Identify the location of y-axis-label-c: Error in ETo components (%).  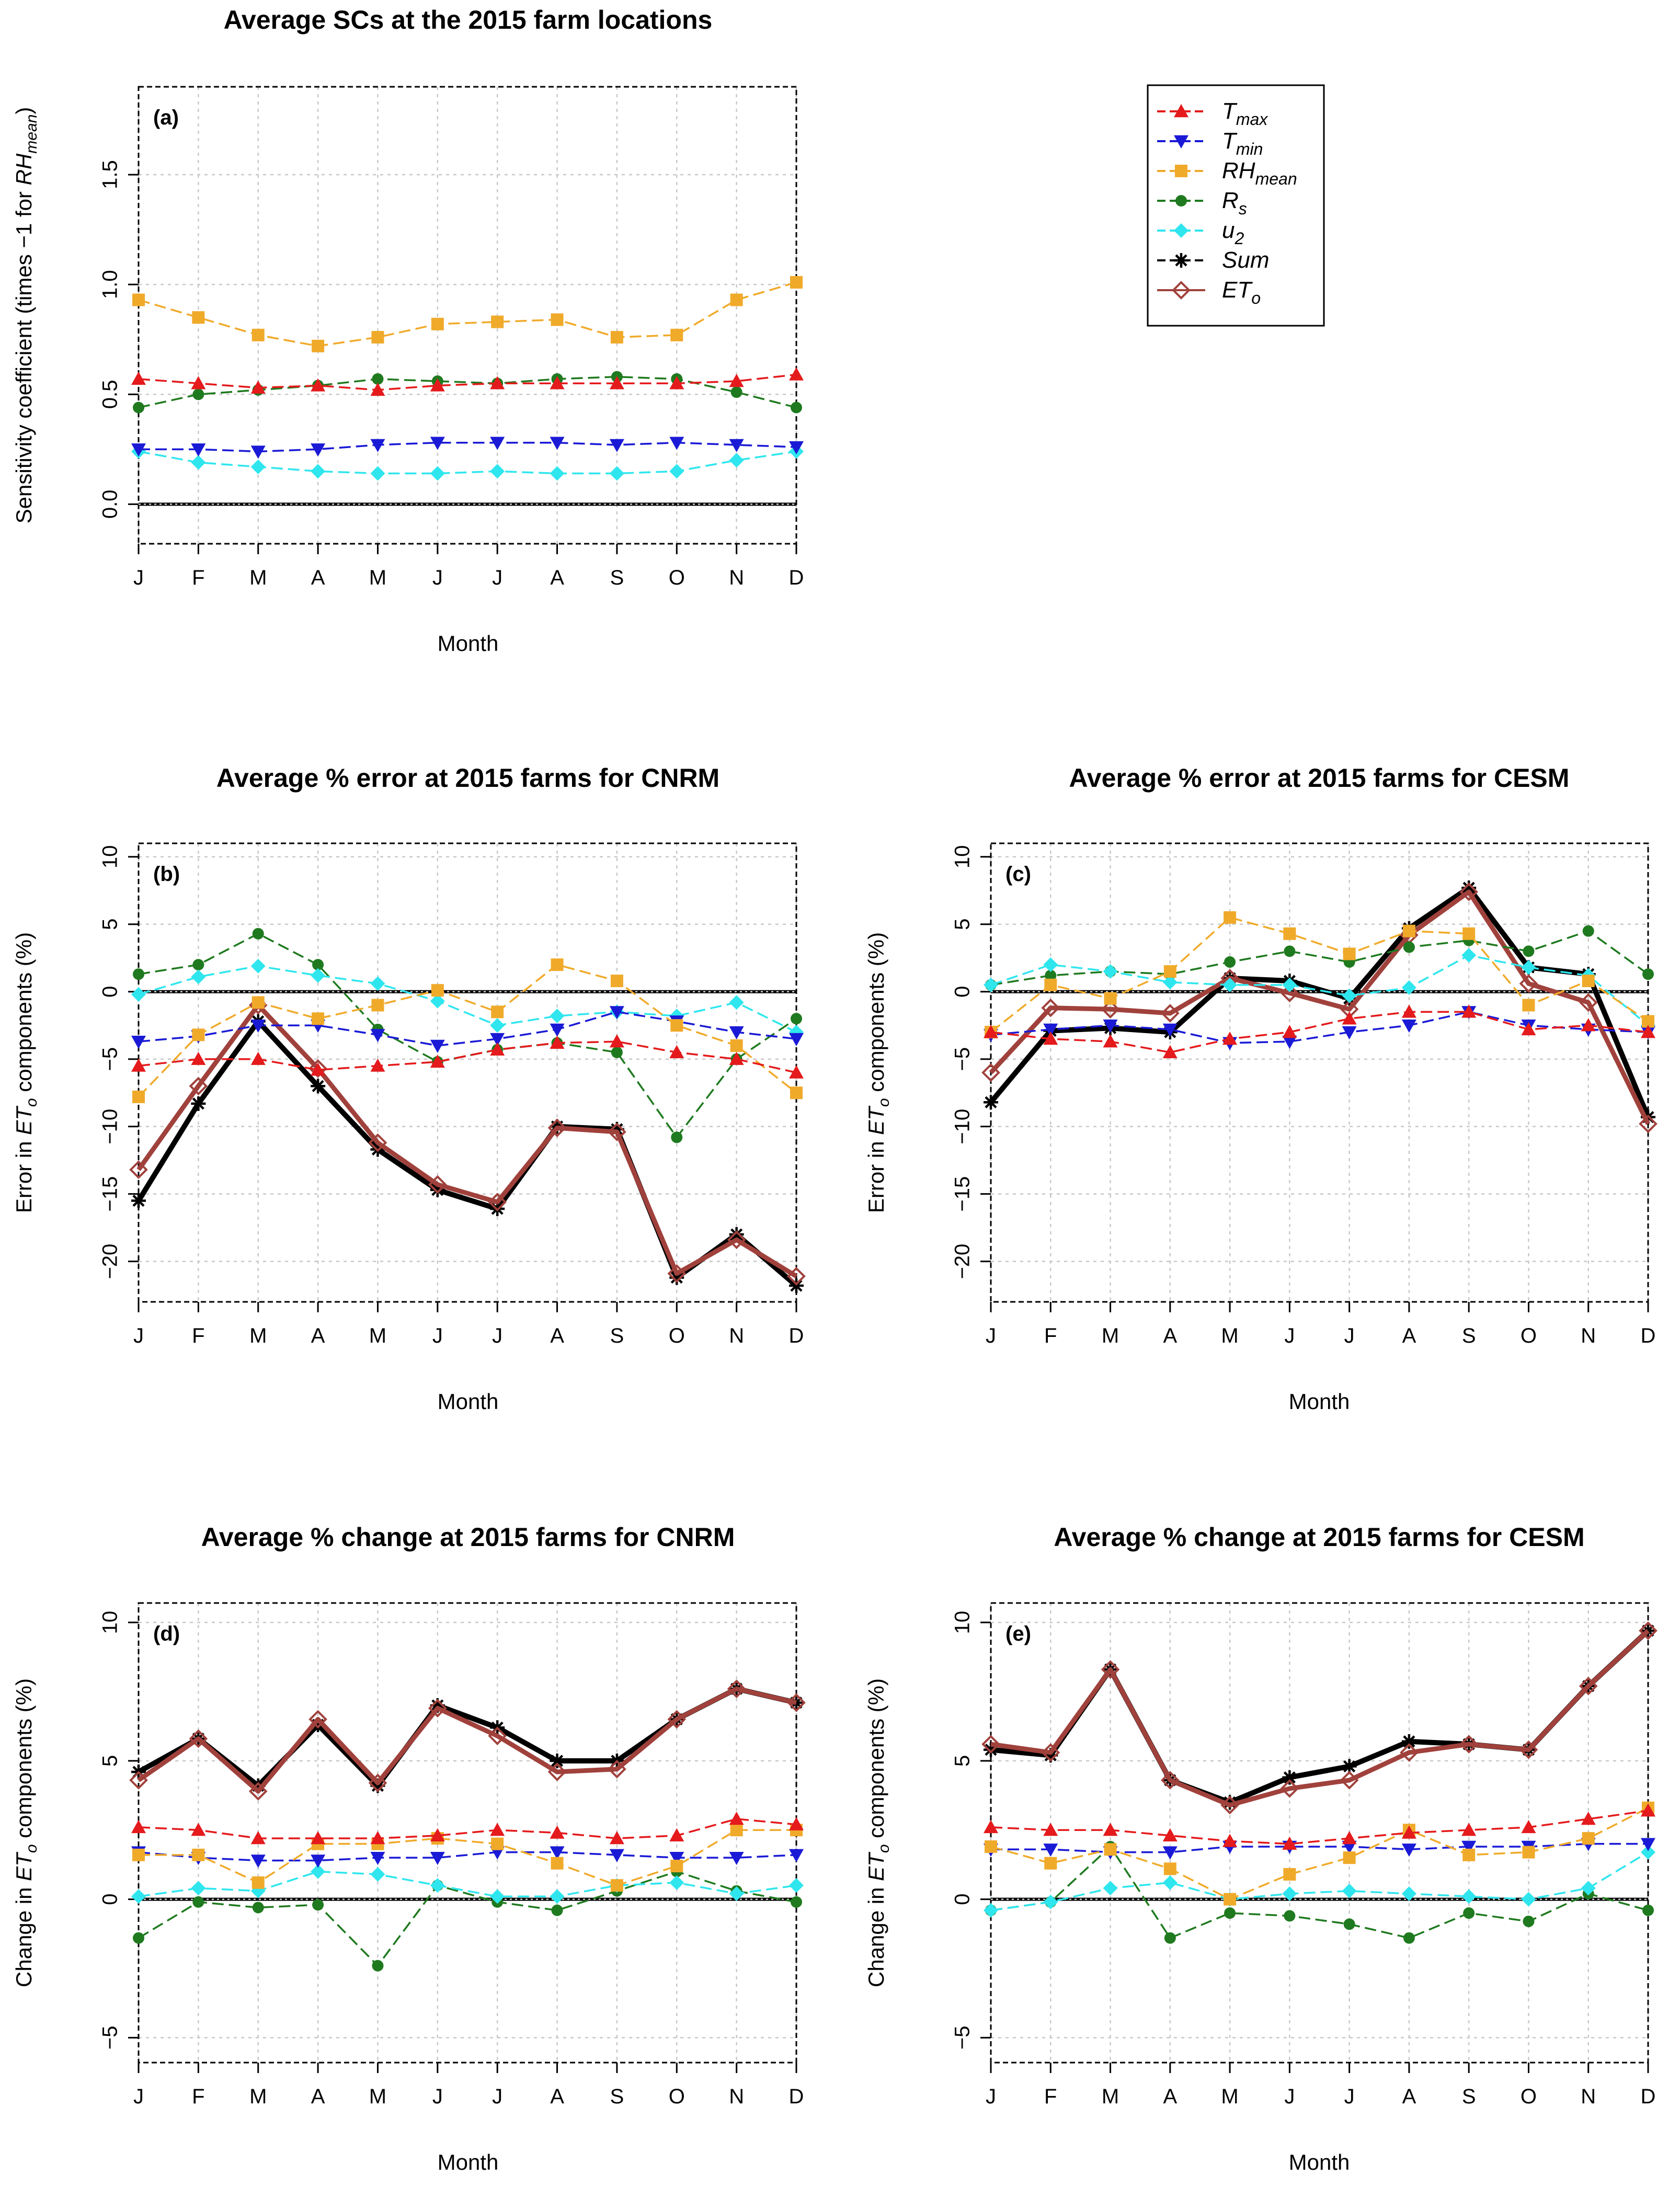
(879, 1072).